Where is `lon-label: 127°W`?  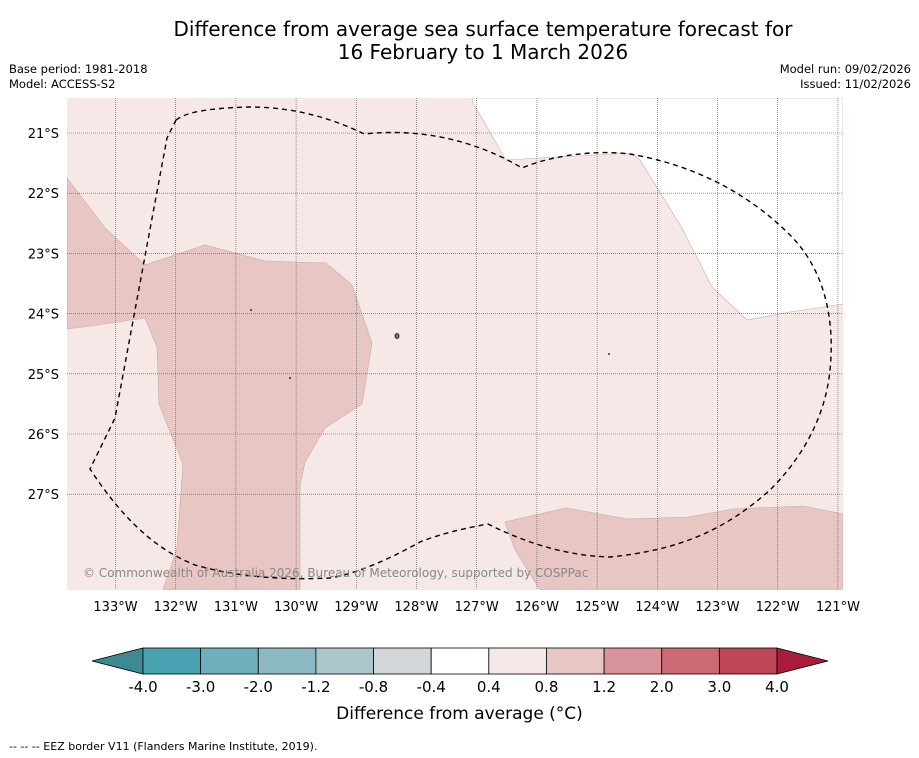 lon-label: 127°W is located at coordinates (477, 607).